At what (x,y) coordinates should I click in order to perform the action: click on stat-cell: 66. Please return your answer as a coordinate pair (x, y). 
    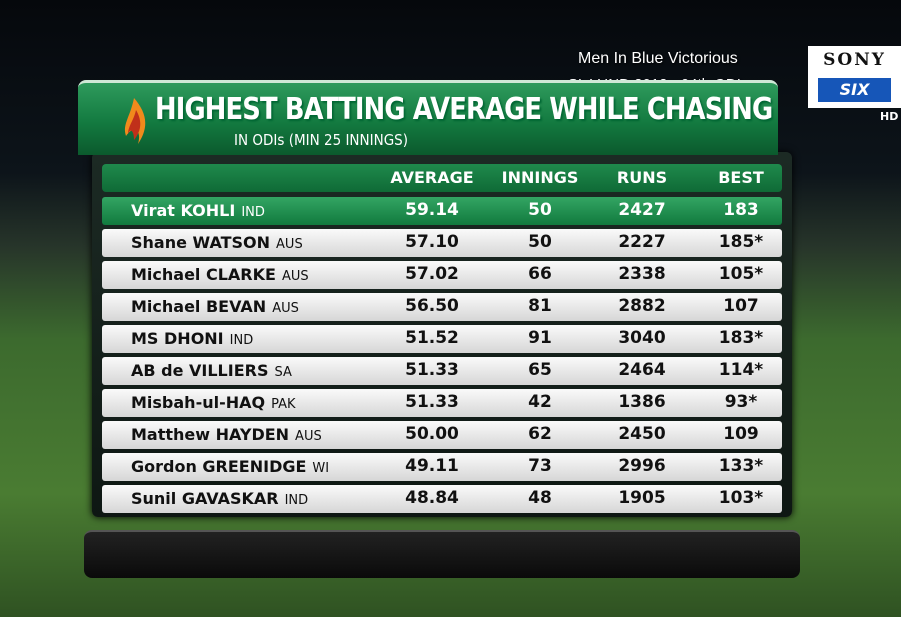
    Looking at the image, I should click on (540, 274).